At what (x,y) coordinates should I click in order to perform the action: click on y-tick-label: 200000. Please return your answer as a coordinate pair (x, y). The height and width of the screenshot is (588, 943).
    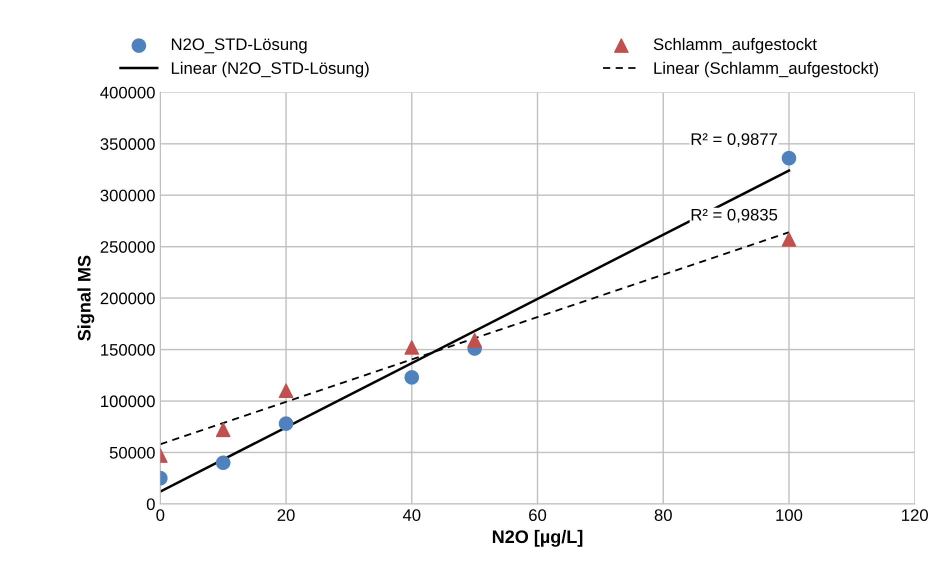
    Looking at the image, I should click on (127, 298).